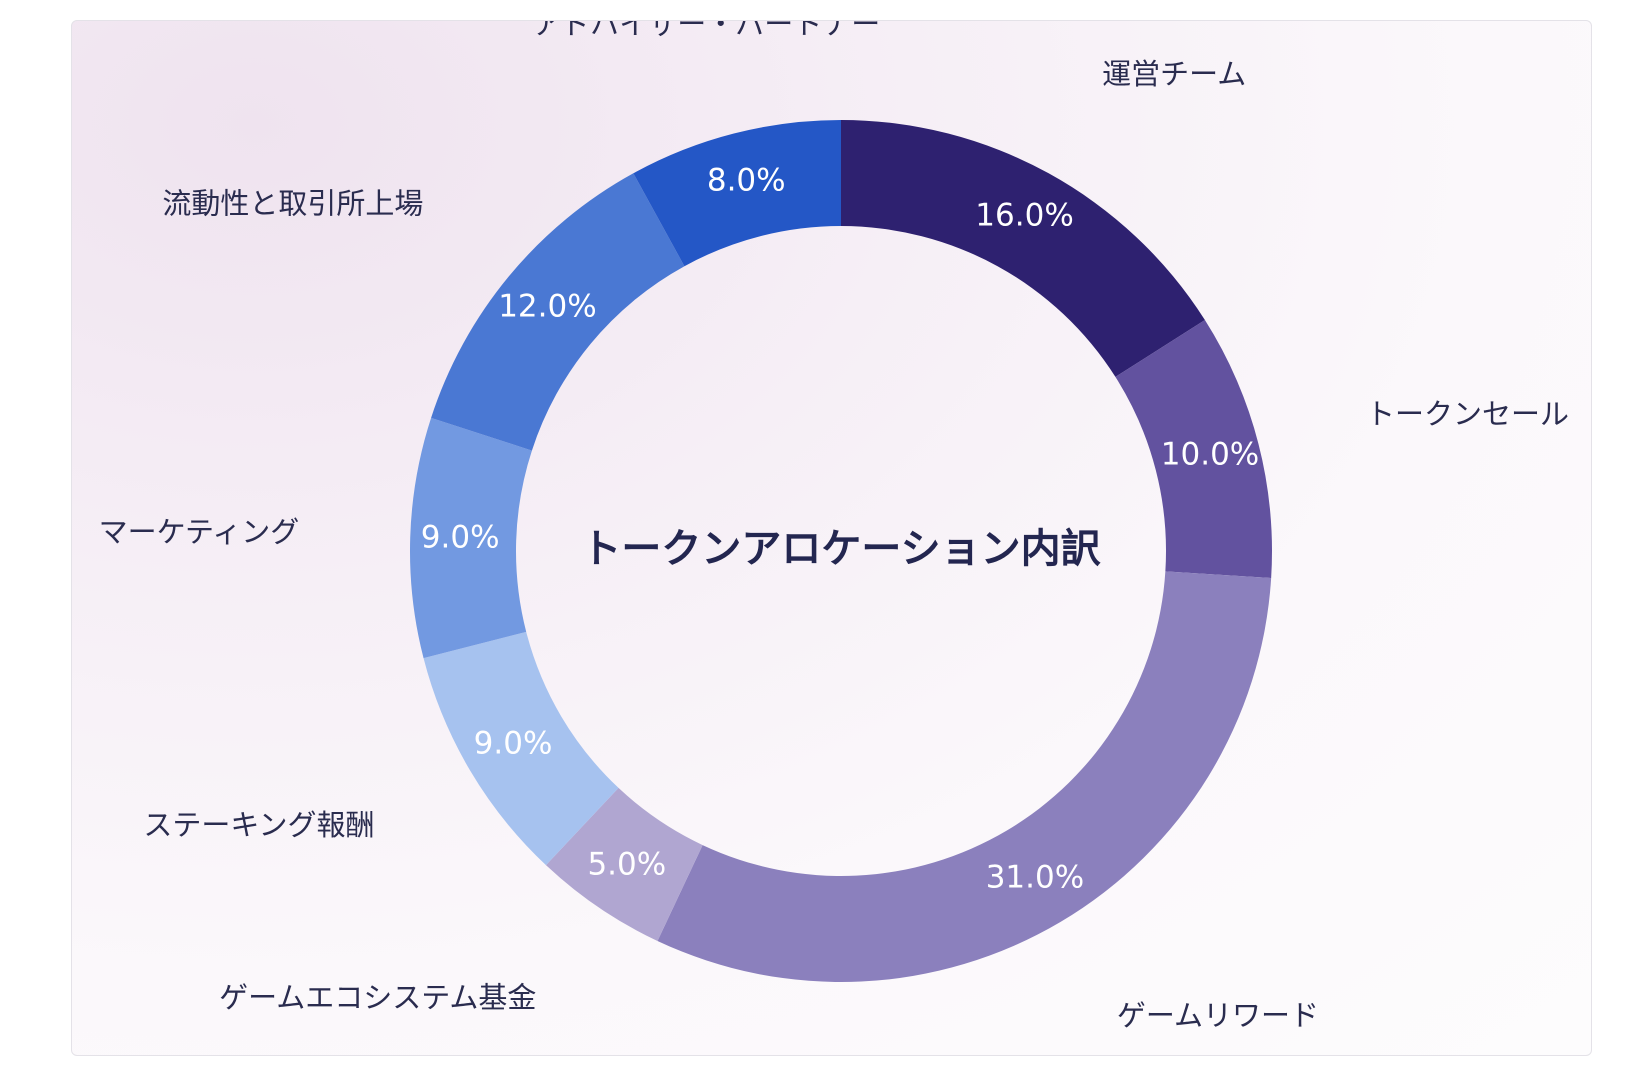 The width and height of the screenshot is (1650, 1076). I want to click on slice-category-label: 流動性と取引所上場, so click(292, 204).